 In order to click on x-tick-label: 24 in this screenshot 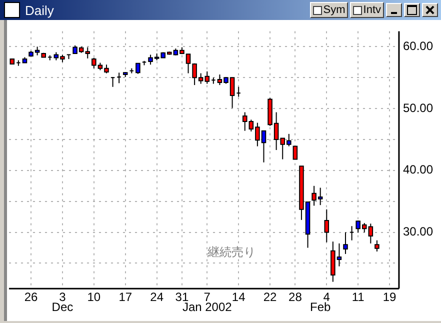, I will do `click(157, 297)`.